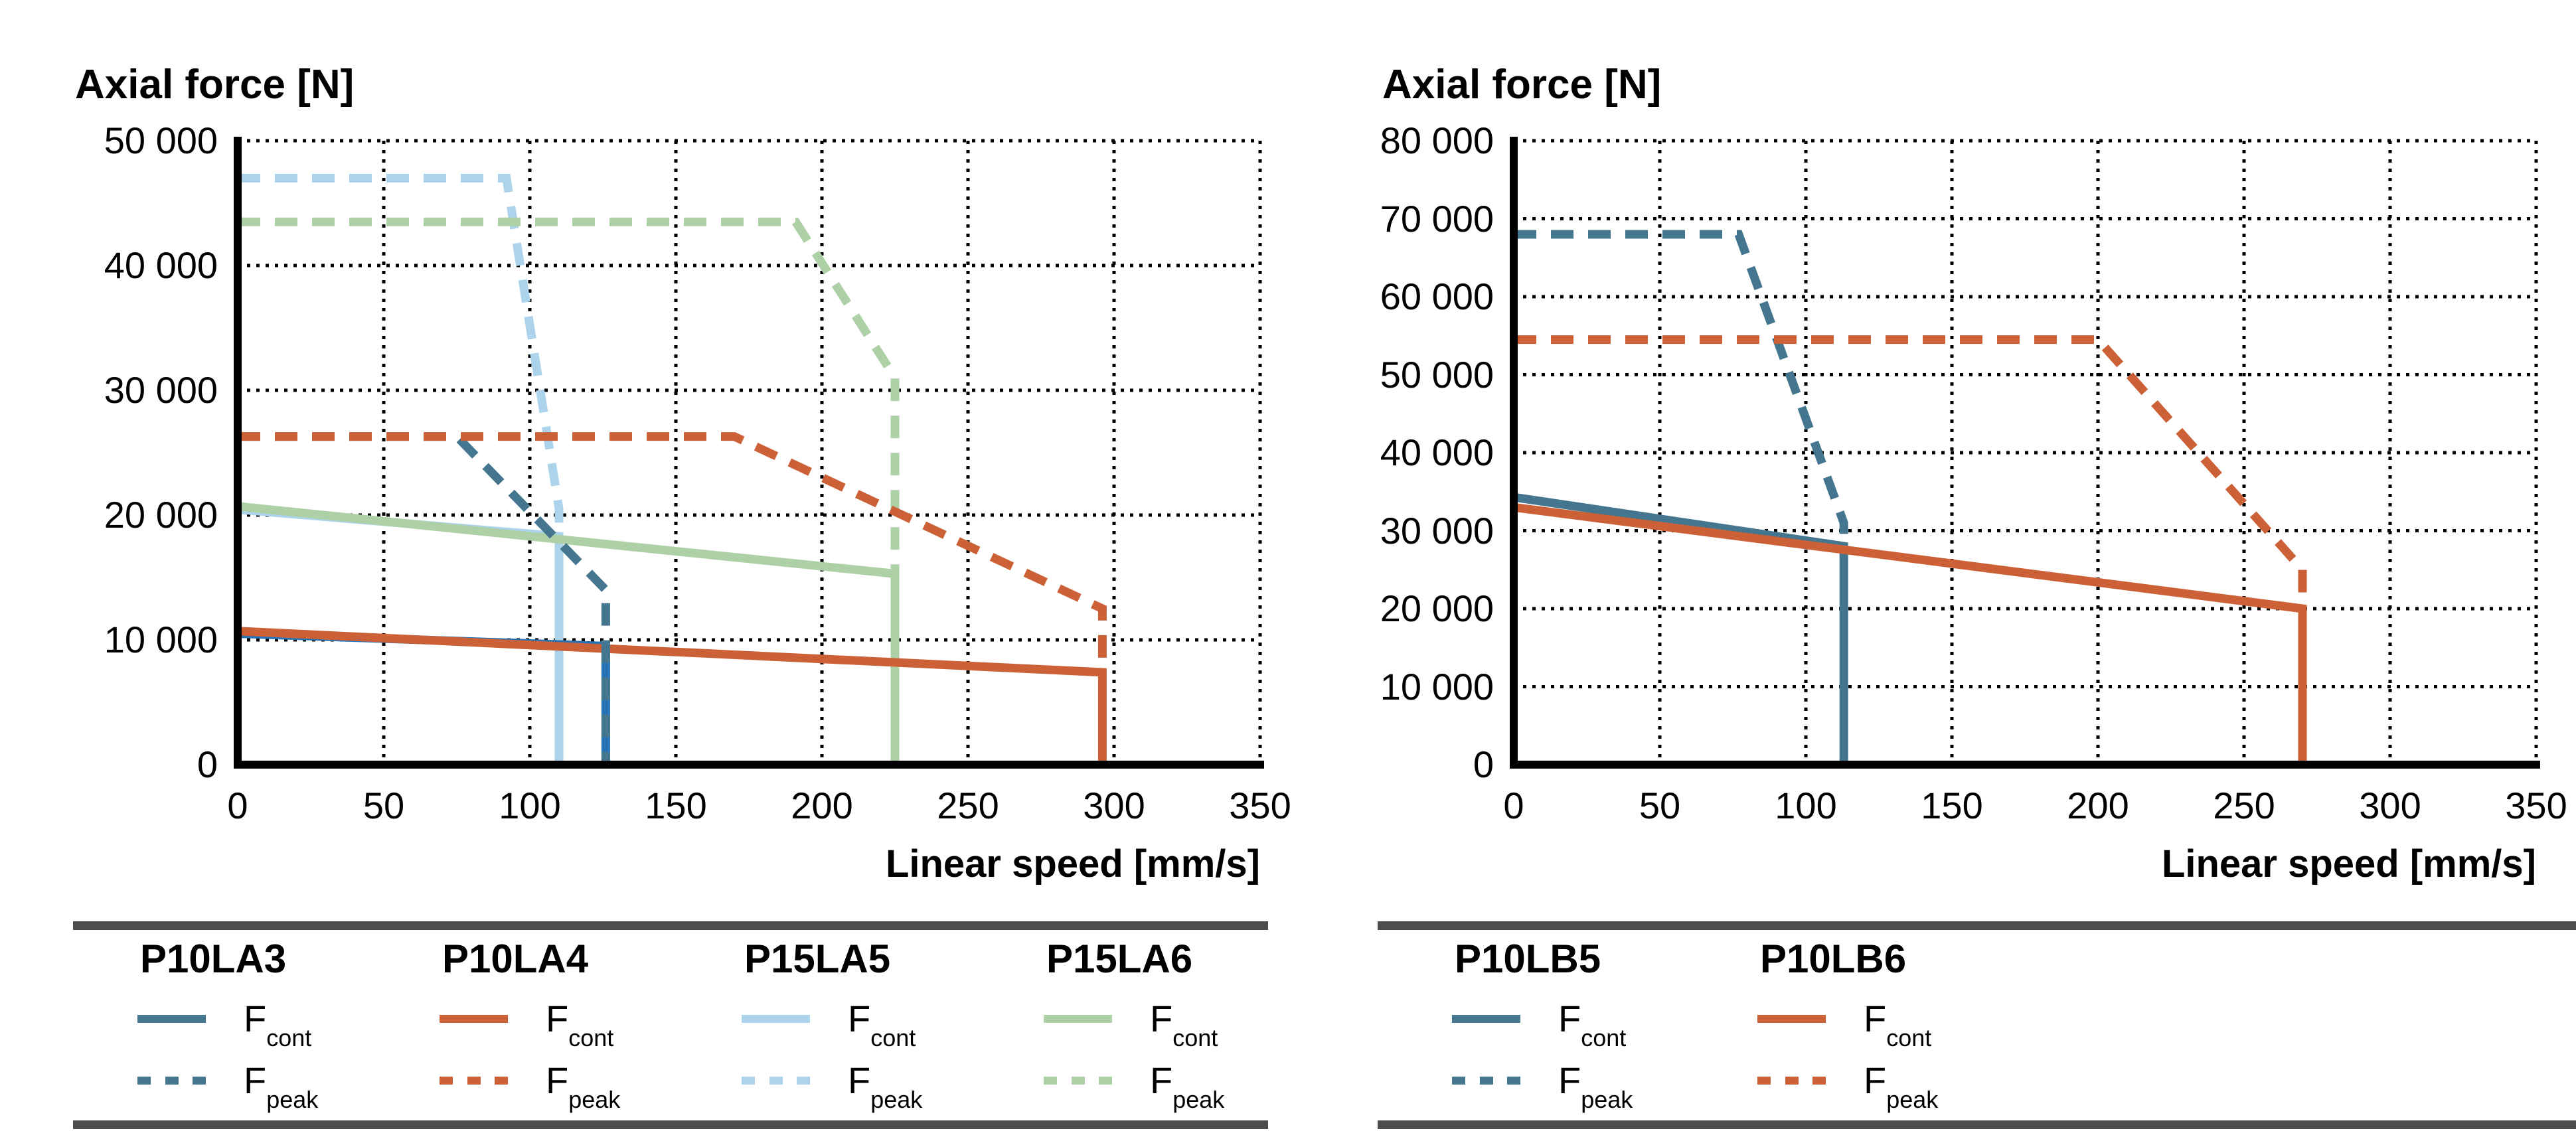 This screenshot has height=1139, width=2576. What do you see at coordinates (672, 552) in the screenshot?
I see `series-P10LA4-F_peak` at bounding box center [672, 552].